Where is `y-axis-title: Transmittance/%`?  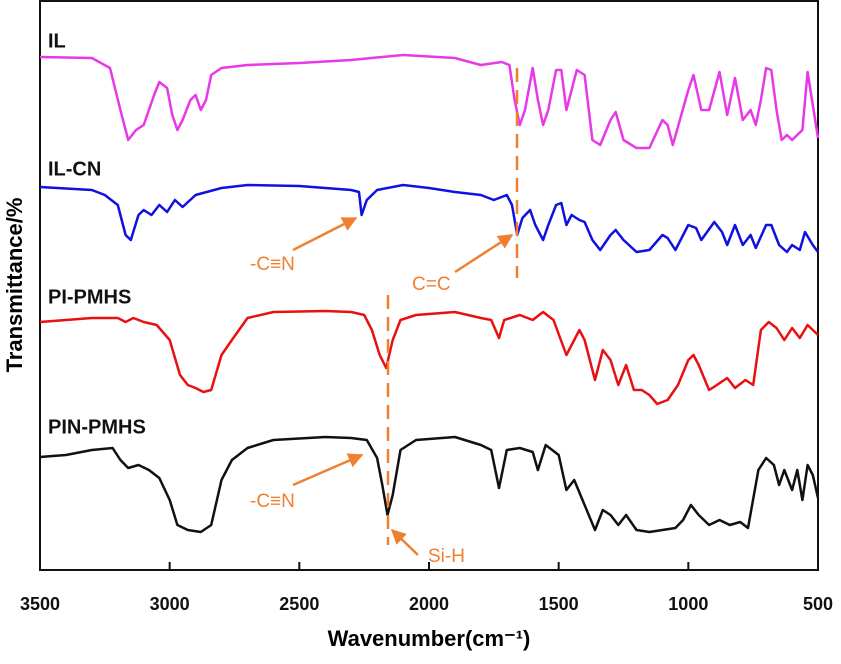
y-axis-title: Transmittance/% is located at coordinates (14, 285).